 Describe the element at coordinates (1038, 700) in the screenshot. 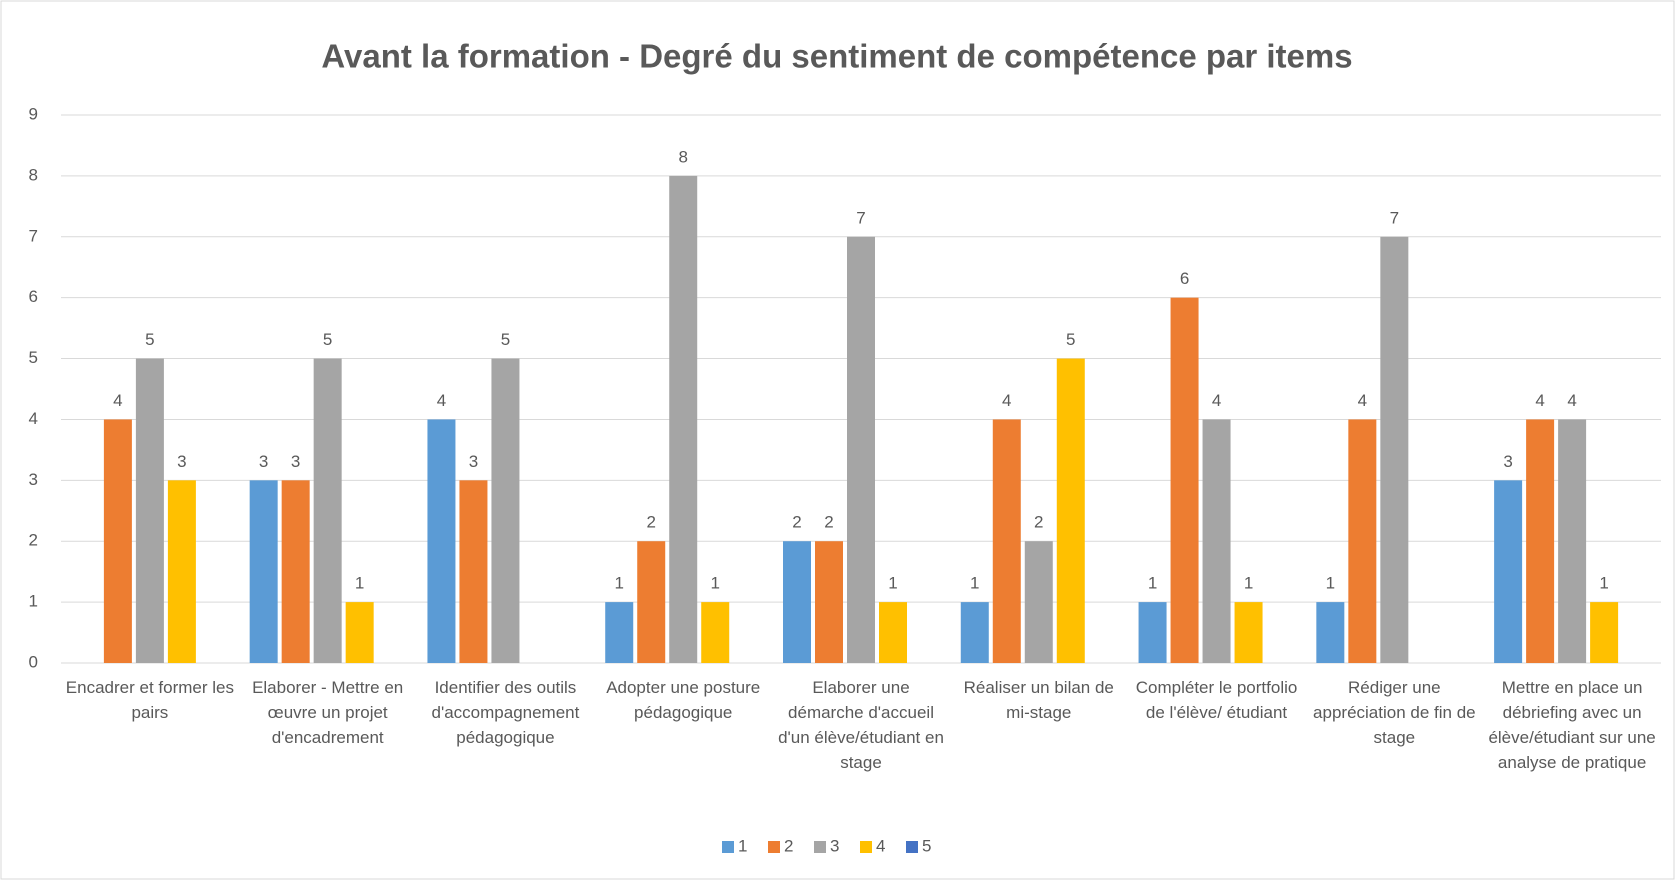

I see `x-tick-label: Réaliser un bilan de mi-stage` at that location.